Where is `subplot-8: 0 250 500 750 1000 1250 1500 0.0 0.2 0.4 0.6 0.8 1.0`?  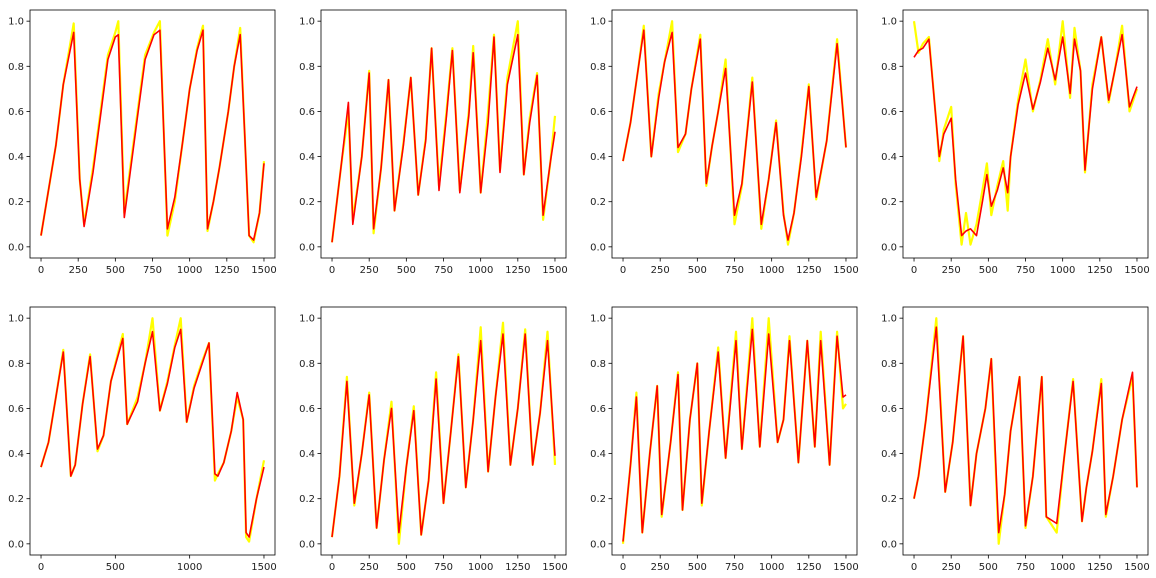
subplot-8: 0 250 500 750 1000 1250 1500 0.0 0.2 0.4 0.6 0.8 1.0 is located at coordinates (1015, 439).